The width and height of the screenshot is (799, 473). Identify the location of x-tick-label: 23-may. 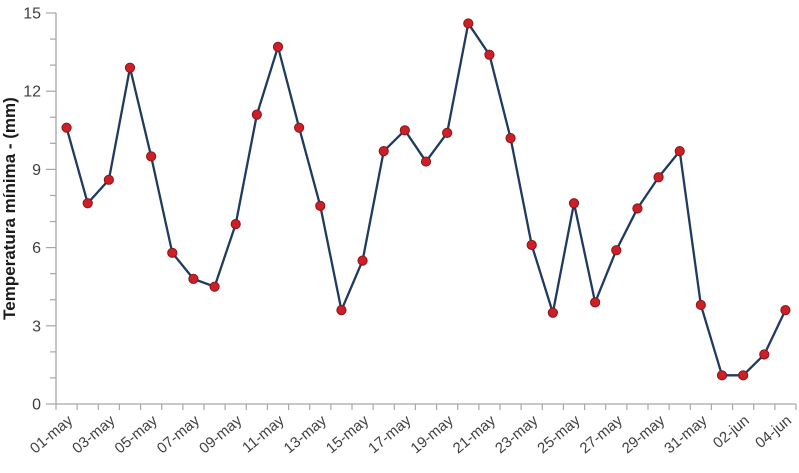
(517, 434).